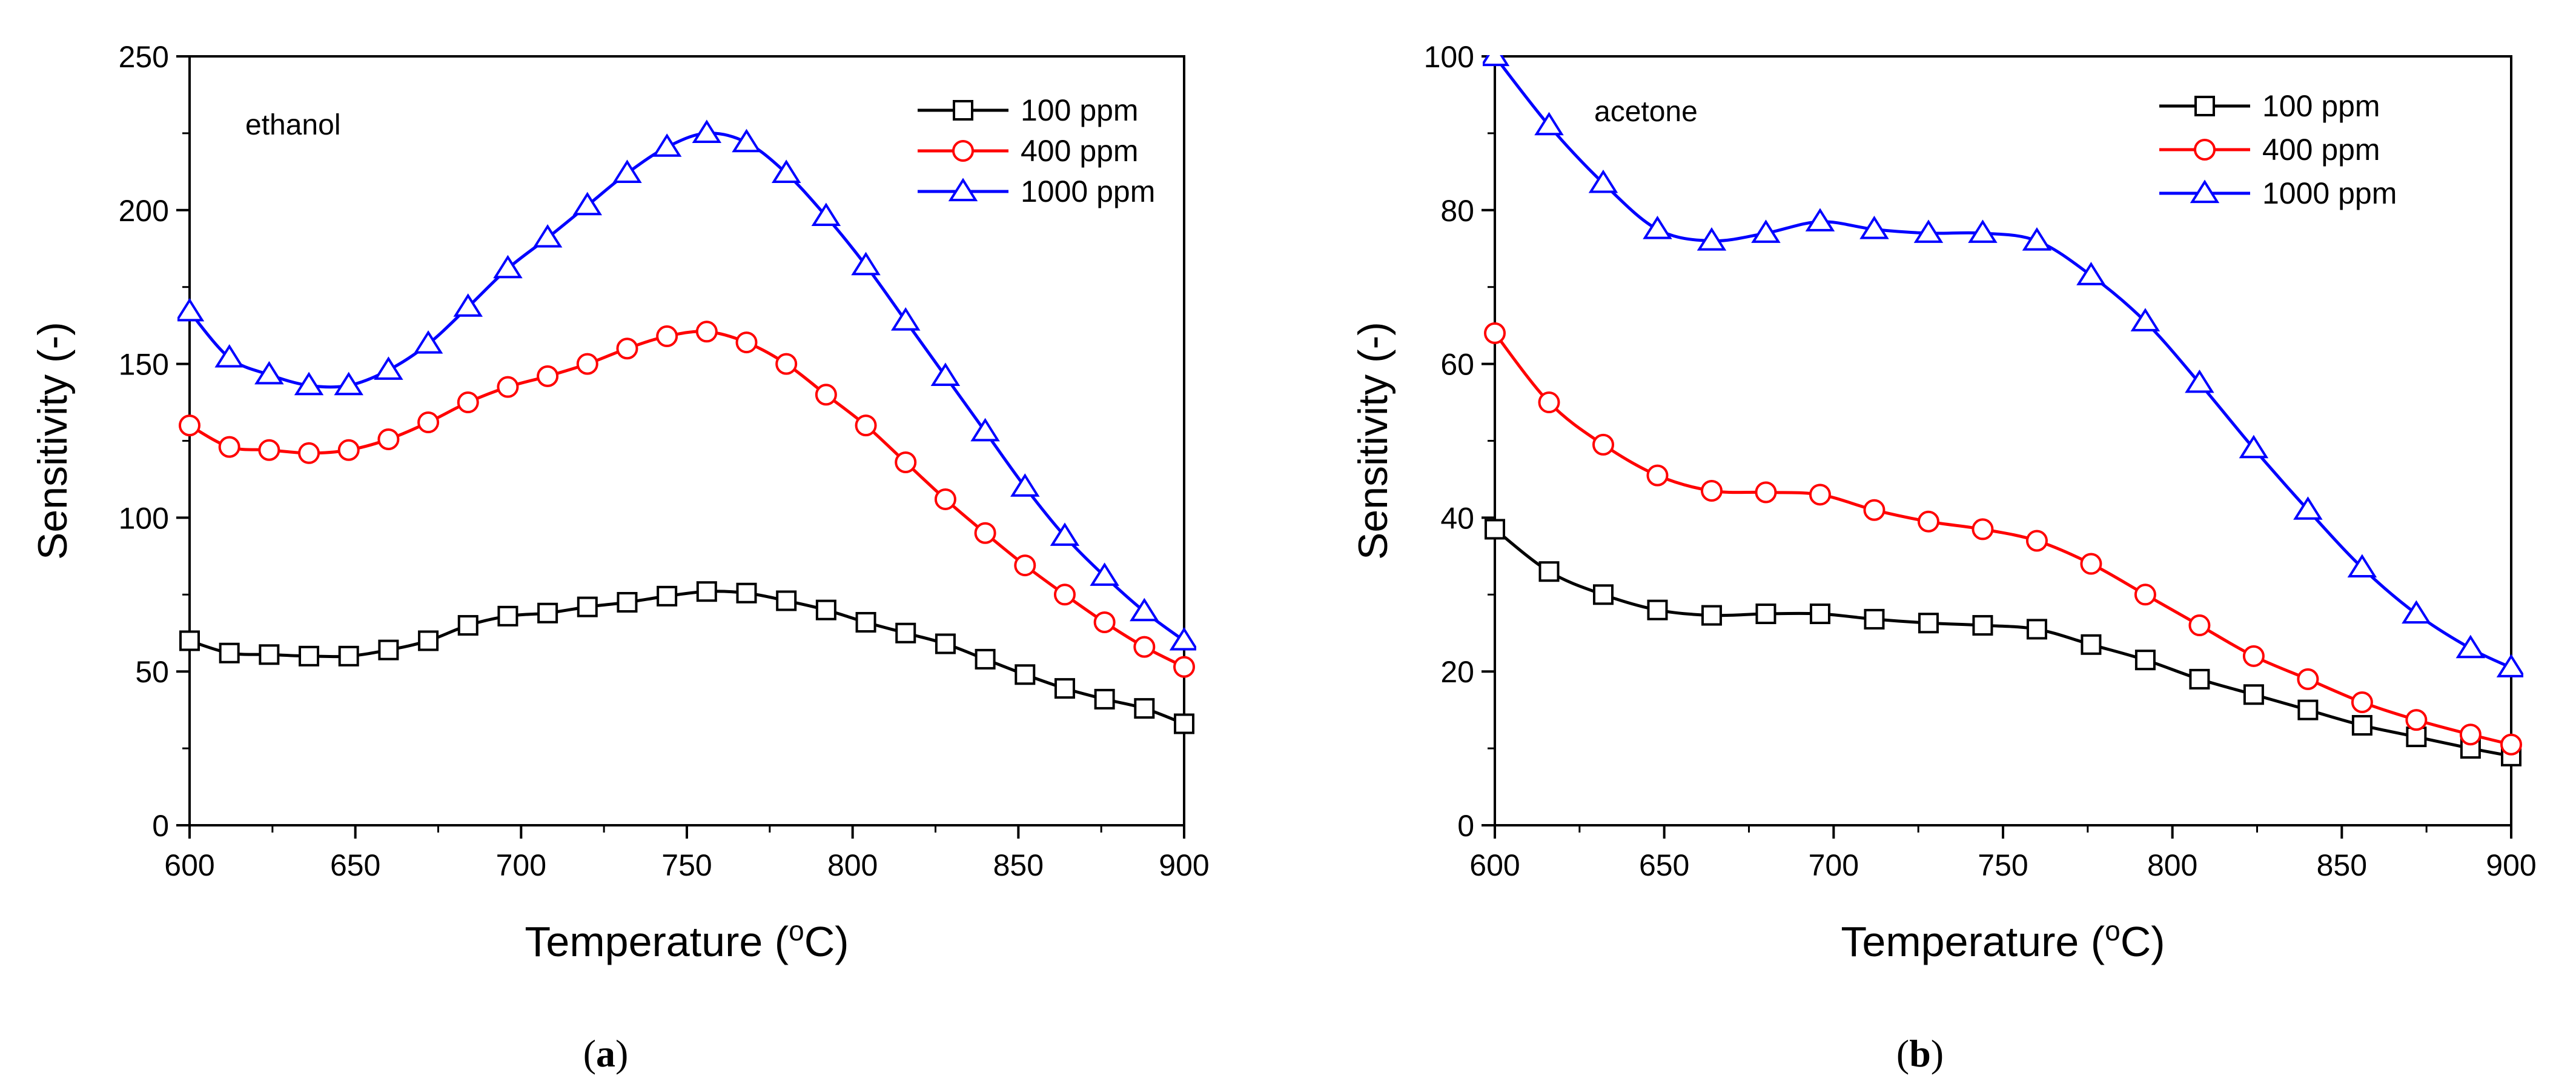 The width and height of the screenshot is (2576, 1084). What do you see at coordinates (1080, 110) in the screenshot?
I see `legend-entry: 100 ppm` at bounding box center [1080, 110].